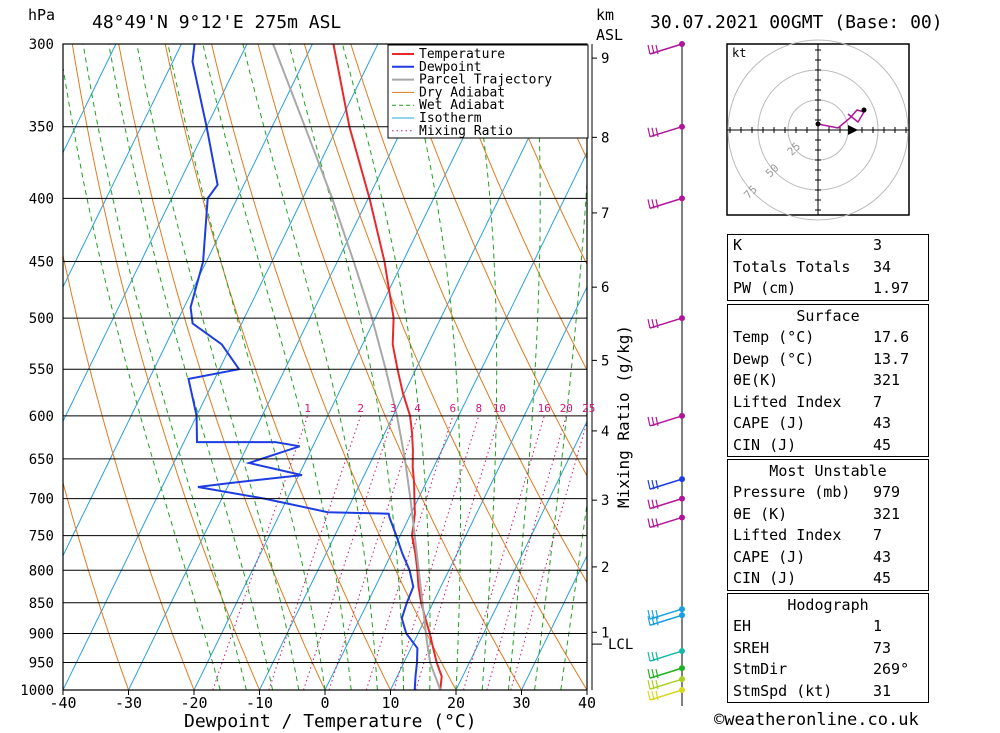  Describe the element at coordinates (828, 360) in the screenshot. I see `index-row: Dewp (°C) 13.7` at that location.